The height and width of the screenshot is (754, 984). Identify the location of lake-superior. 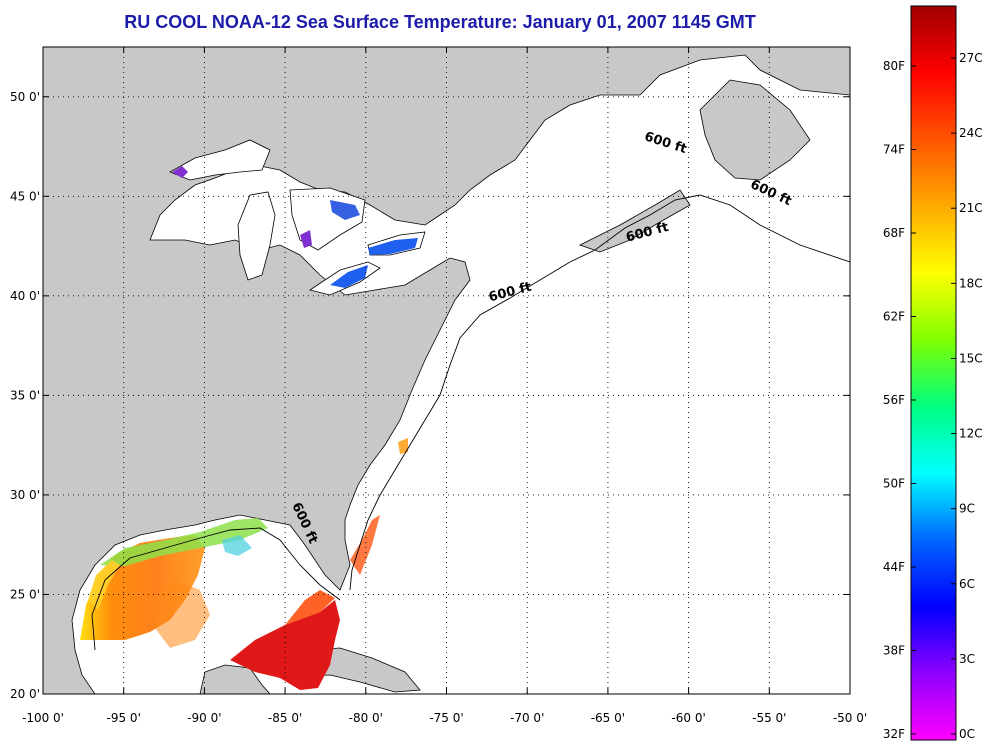
(220, 160).